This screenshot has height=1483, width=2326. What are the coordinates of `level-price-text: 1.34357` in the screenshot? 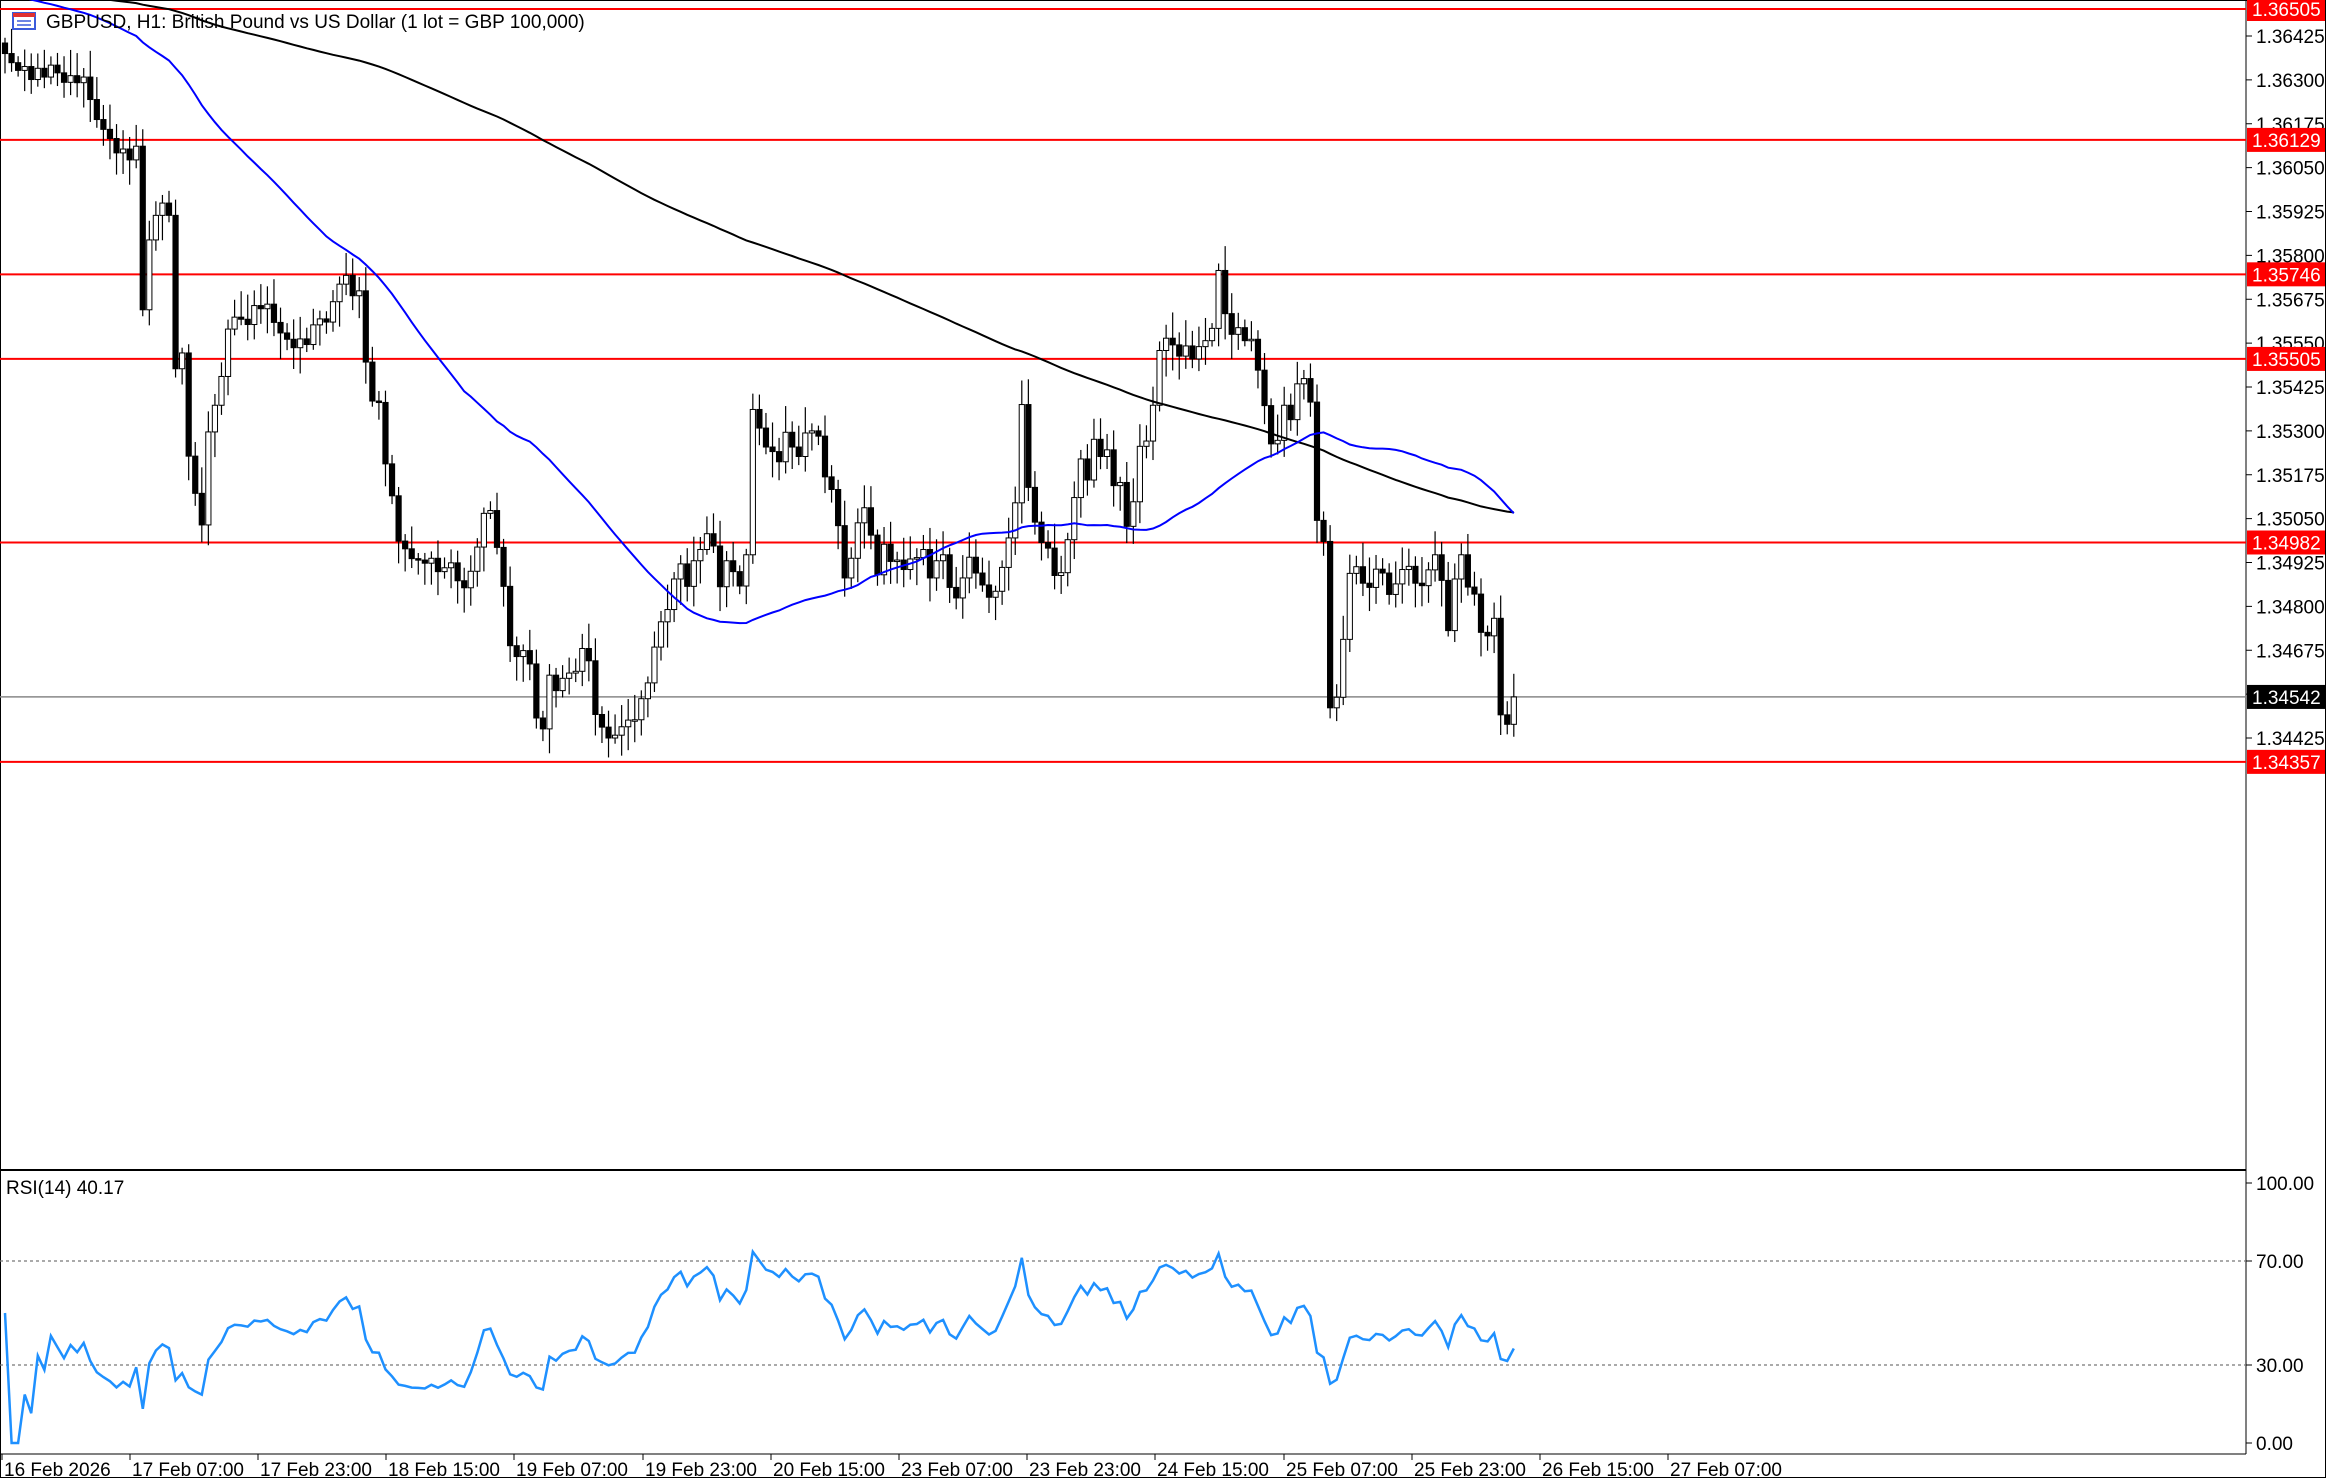 It's located at (2286, 763).